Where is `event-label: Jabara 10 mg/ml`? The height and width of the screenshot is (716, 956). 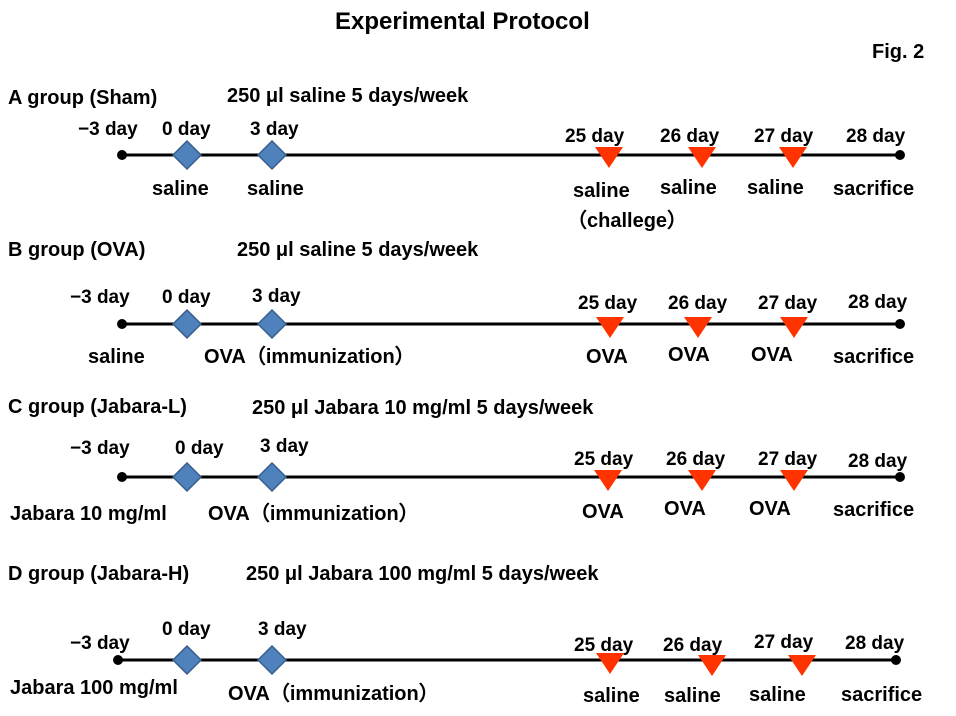
event-label: Jabara 10 mg/ml is located at coordinates (88, 514).